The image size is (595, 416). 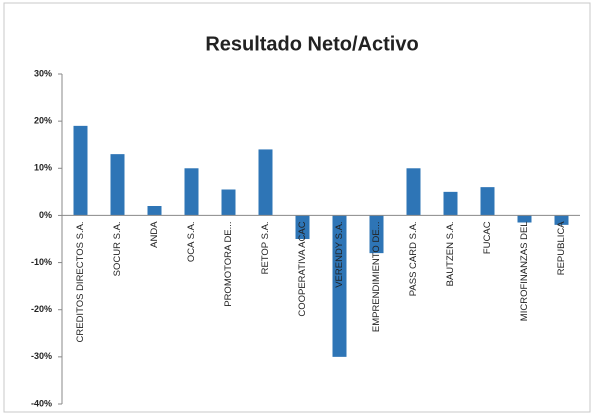 I want to click on y-tick-label: 30%, so click(x=43, y=73).